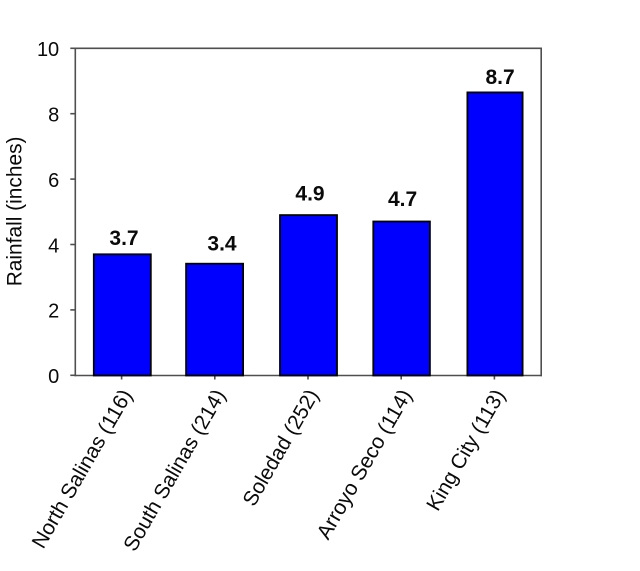  Describe the element at coordinates (222, 243) in the screenshot. I see `svg-text: 3.4` at that location.